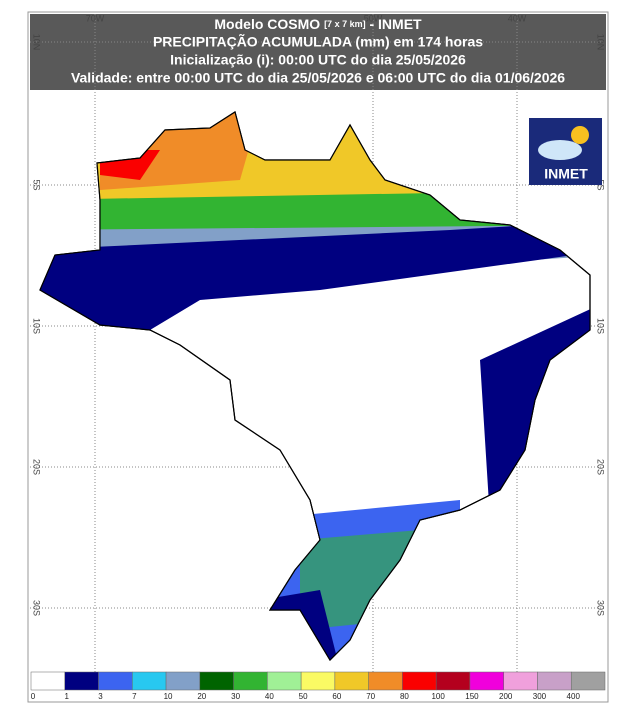  Describe the element at coordinates (37, 184) in the screenshot. I see `lat-label-left: 5S` at that location.